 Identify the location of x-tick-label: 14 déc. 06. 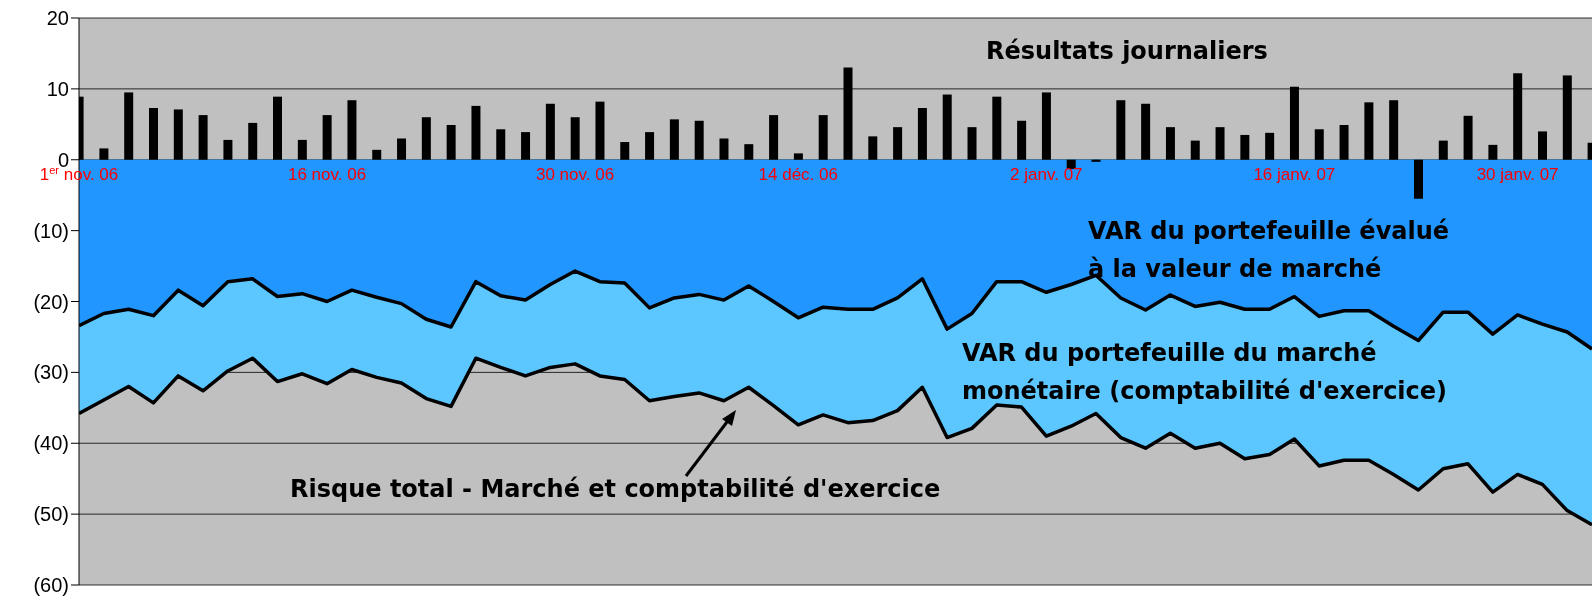
(798, 174).